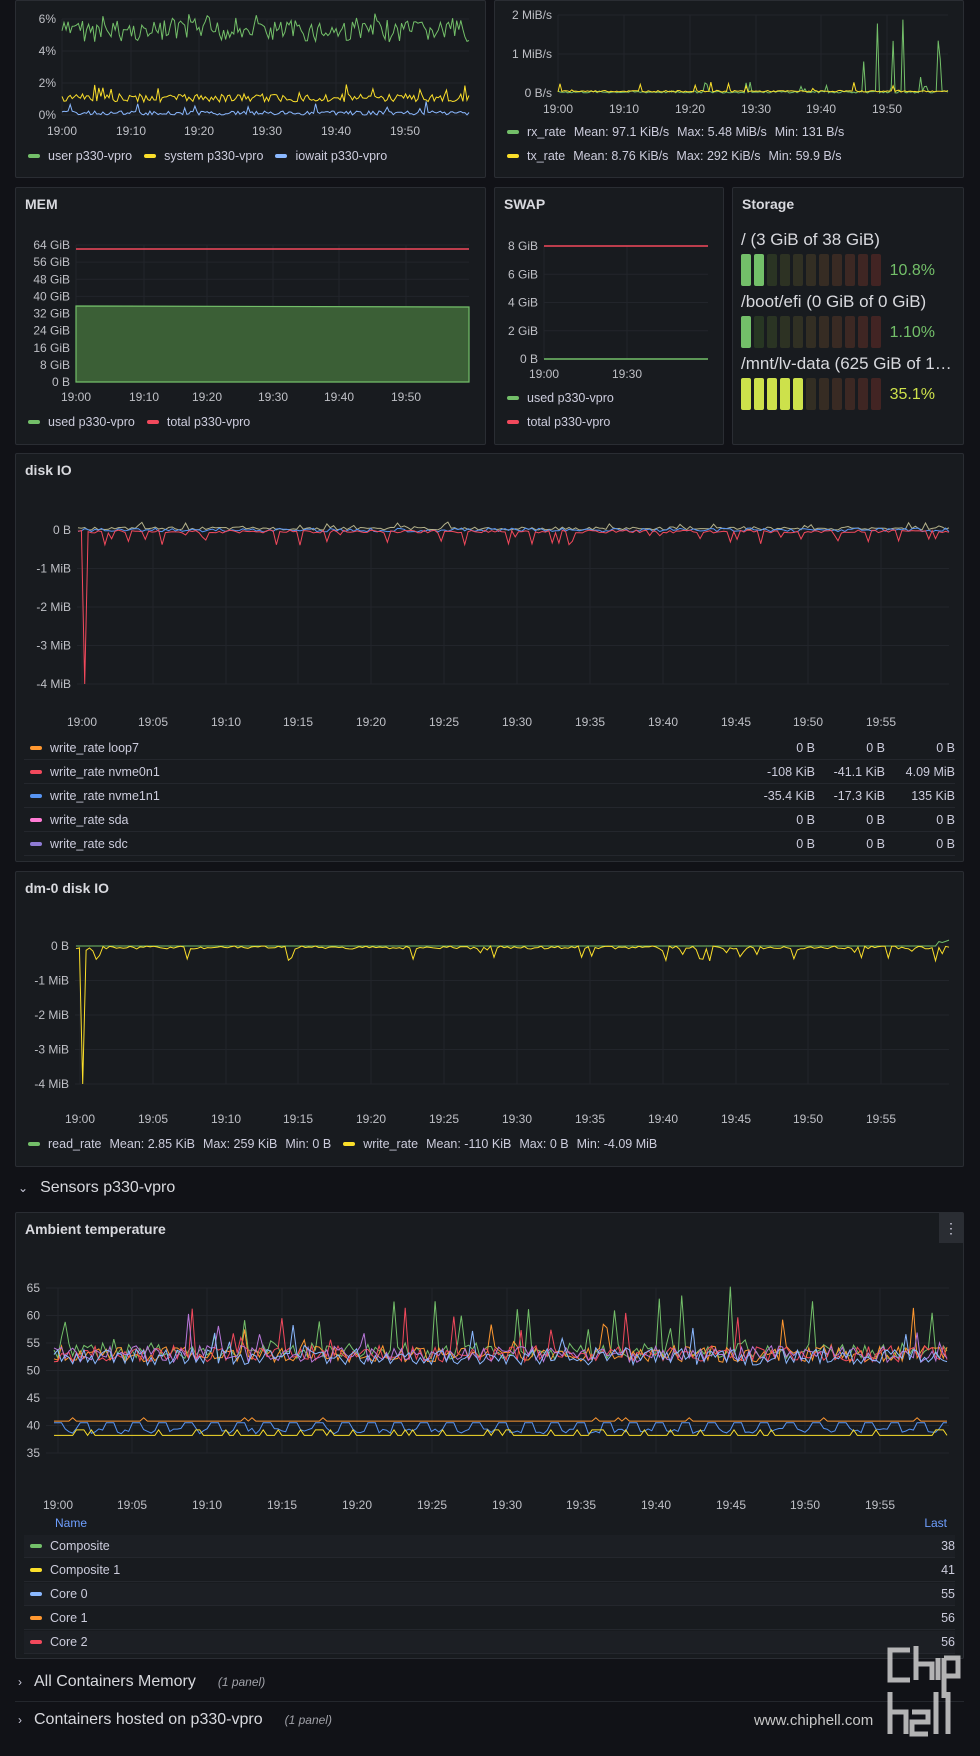 Image resolution: width=980 pixels, height=1756 pixels. I want to click on panel-title: dm-0 disk IO, so click(67, 888).